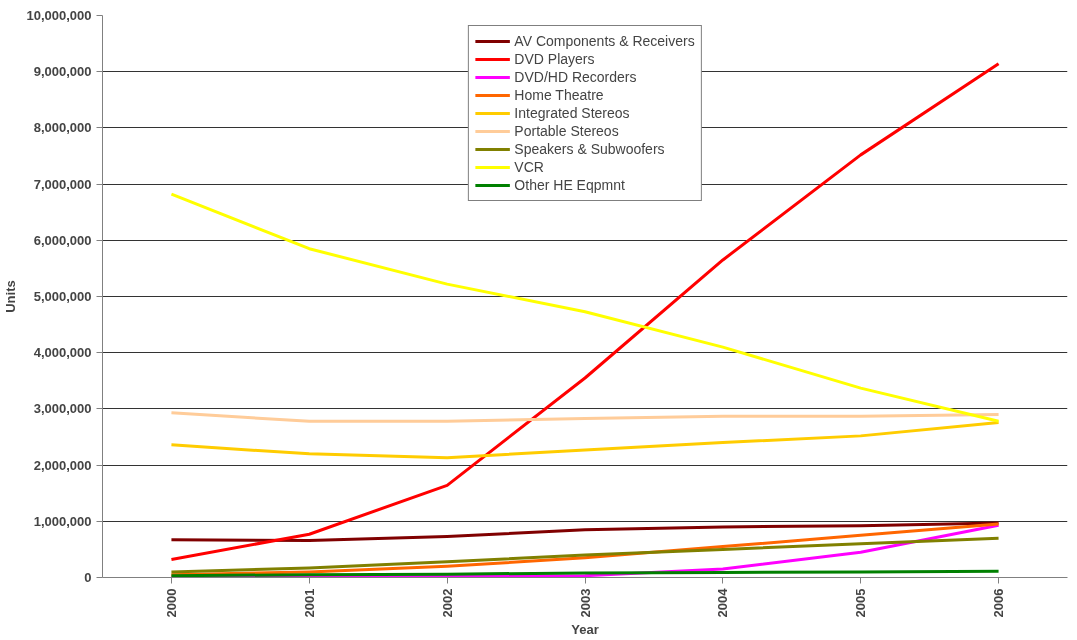 The width and height of the screenshot is (1077, 640). What do you see at coordinates (88, 577) in the screenshot?
I see `y-tick-label: 0` at bounding box center [88, 577].